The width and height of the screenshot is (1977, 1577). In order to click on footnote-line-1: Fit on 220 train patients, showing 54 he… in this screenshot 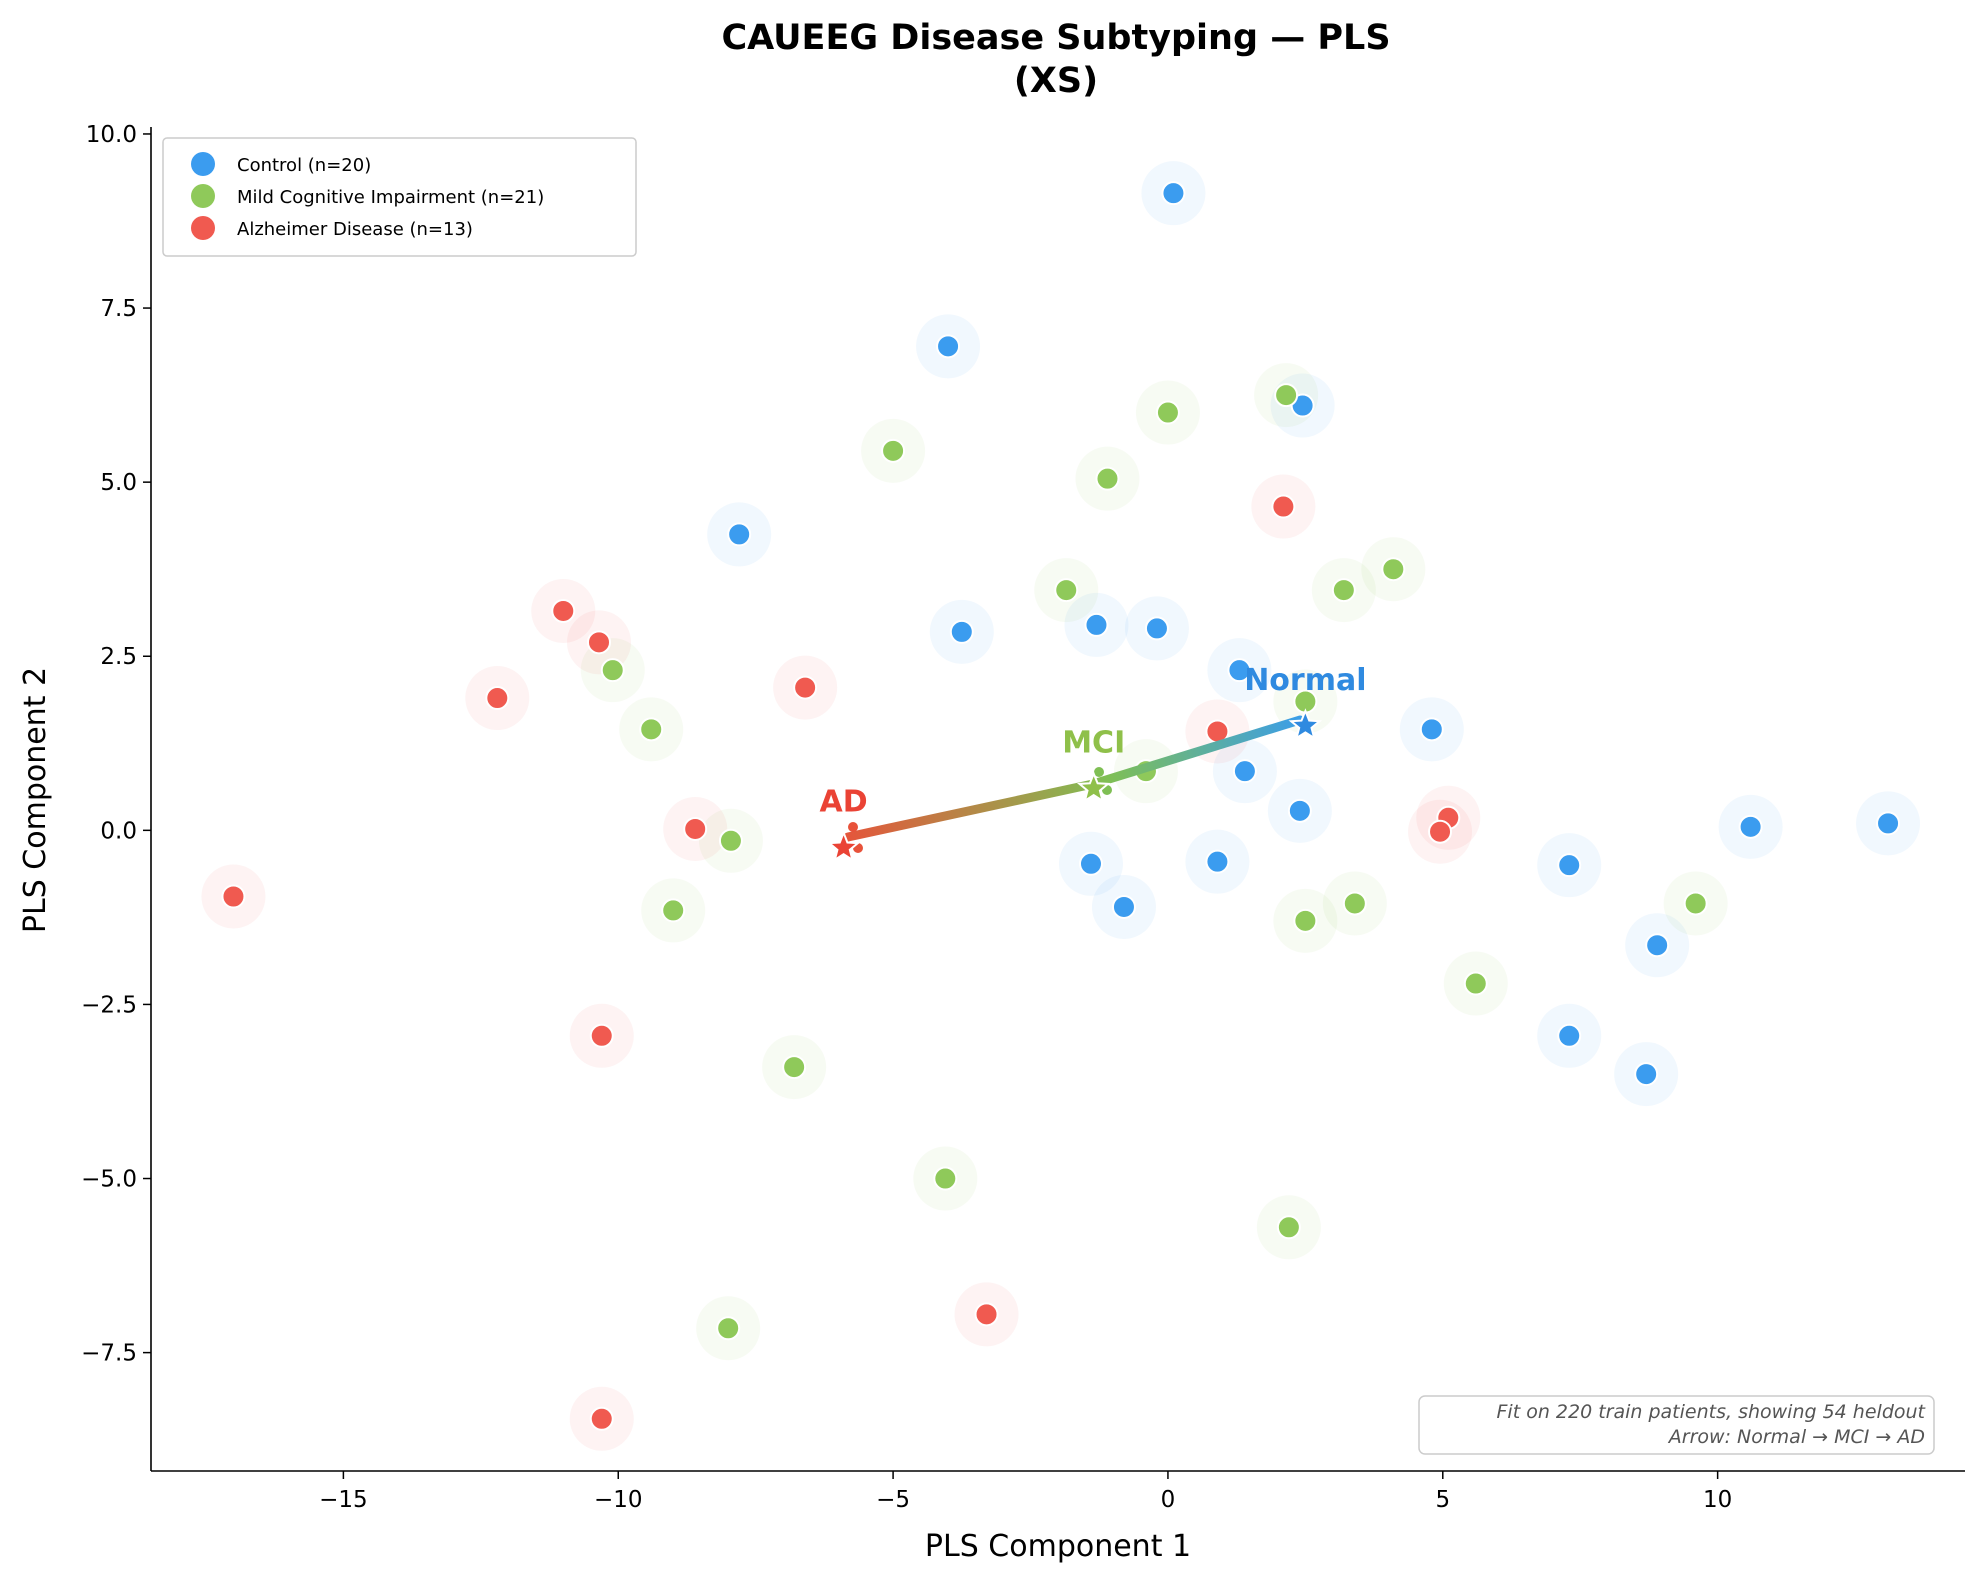, I will do `click(1712, 1412)`.